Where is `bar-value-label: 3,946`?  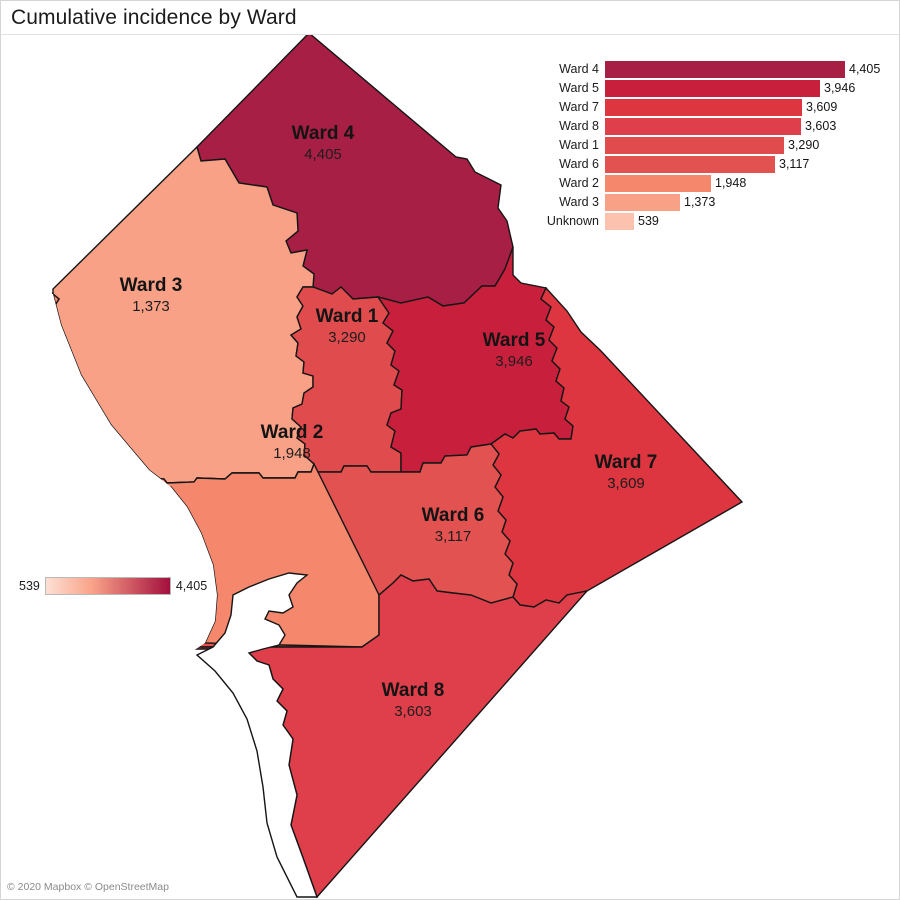
bar-value-label: 3,946 is located at coordinates (840, 88).